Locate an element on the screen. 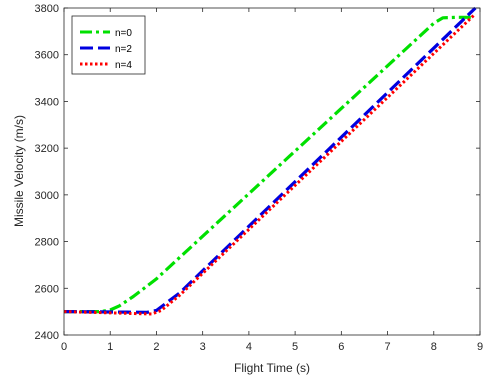 Image resolution: width=487 pixels, height=384 pixels. y-tick-label: 2800 is located at coordinates (47, 243).